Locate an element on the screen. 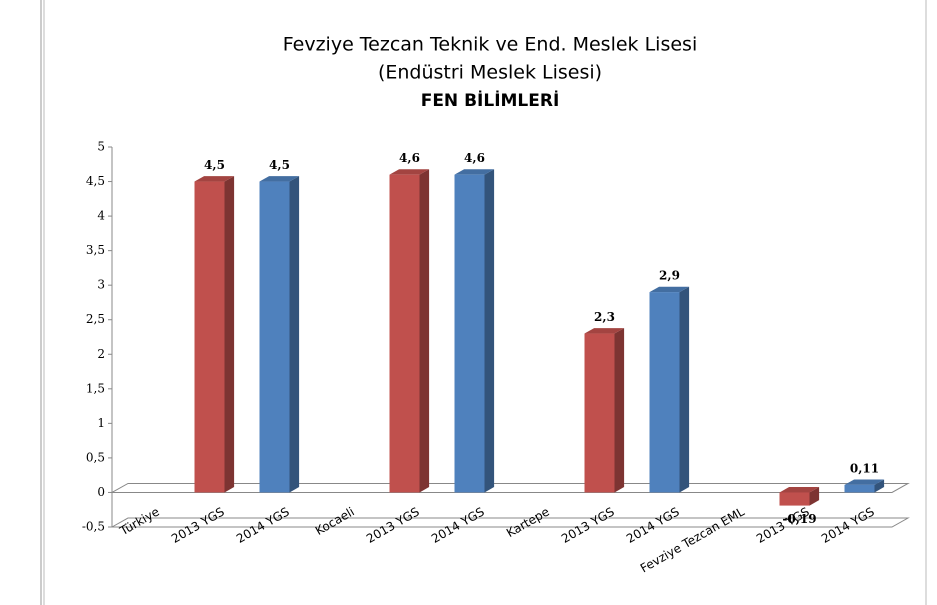  value-label: -0,19 is located at coordinates (799, 519).